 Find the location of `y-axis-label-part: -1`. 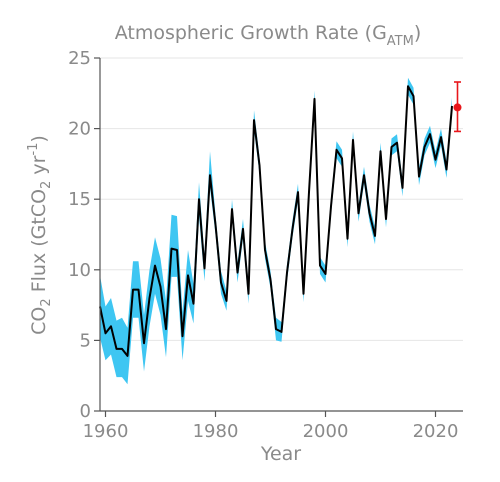

y-axis-label-part: -1 is located at coordinates (33, 149).